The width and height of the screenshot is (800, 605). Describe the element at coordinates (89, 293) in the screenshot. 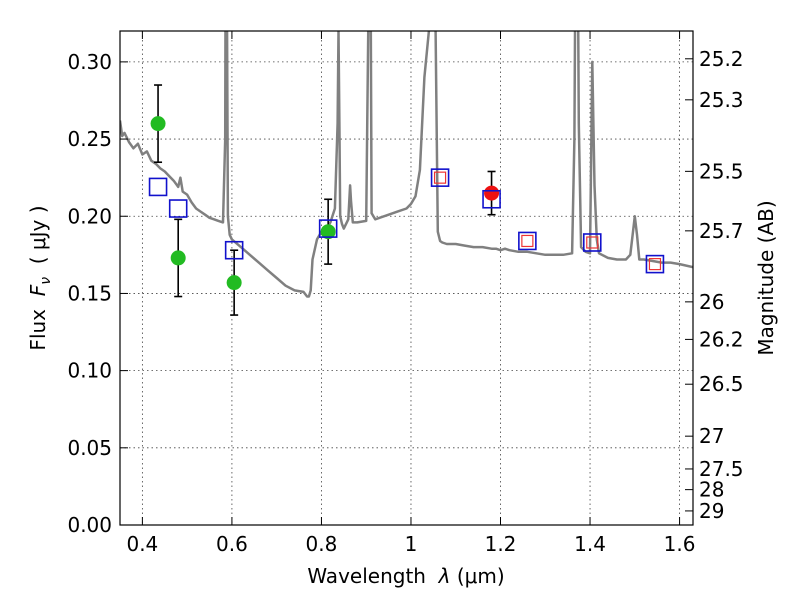

I see `y-tick-label: 0.15` at that location.